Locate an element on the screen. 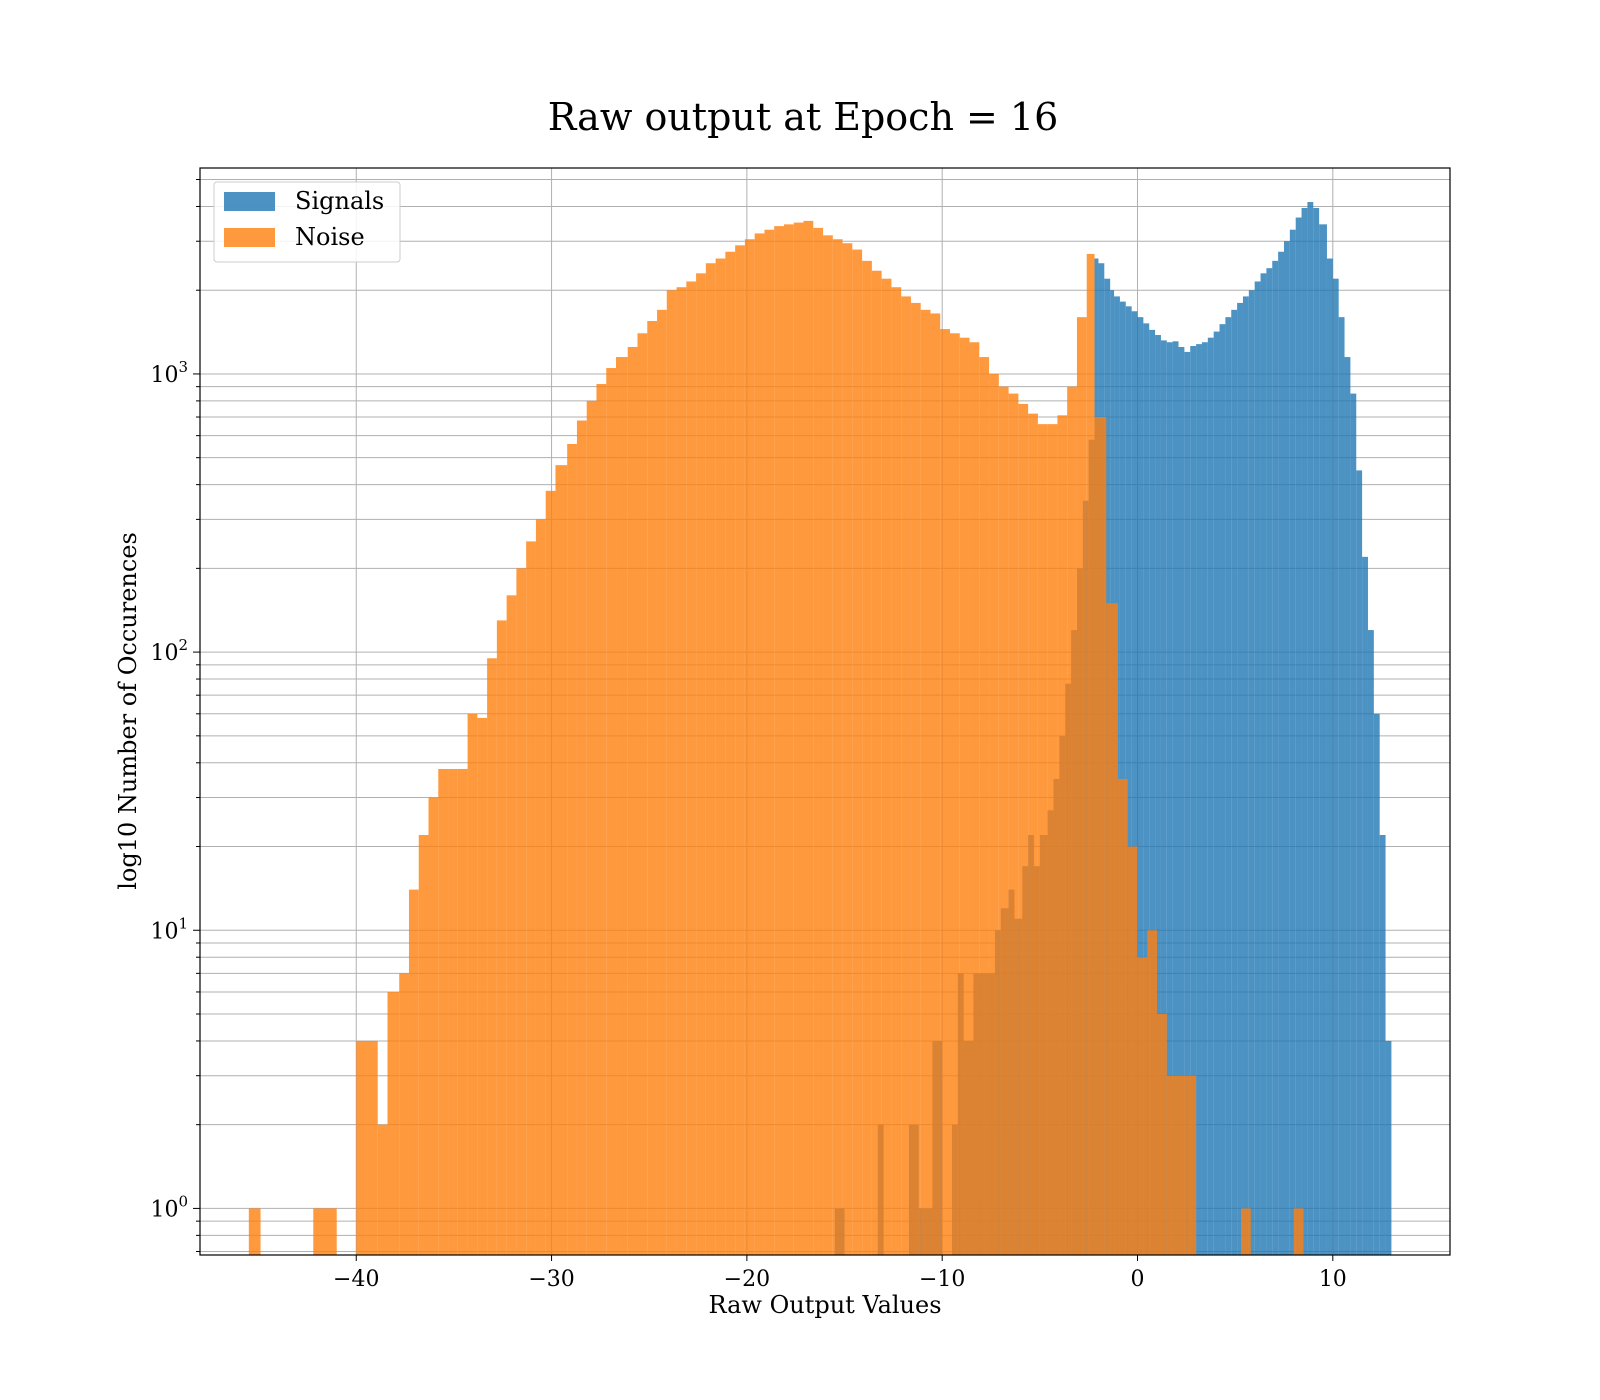  chart-title: Raw output at Epoch = 16 is located at coordinates (803, 117).